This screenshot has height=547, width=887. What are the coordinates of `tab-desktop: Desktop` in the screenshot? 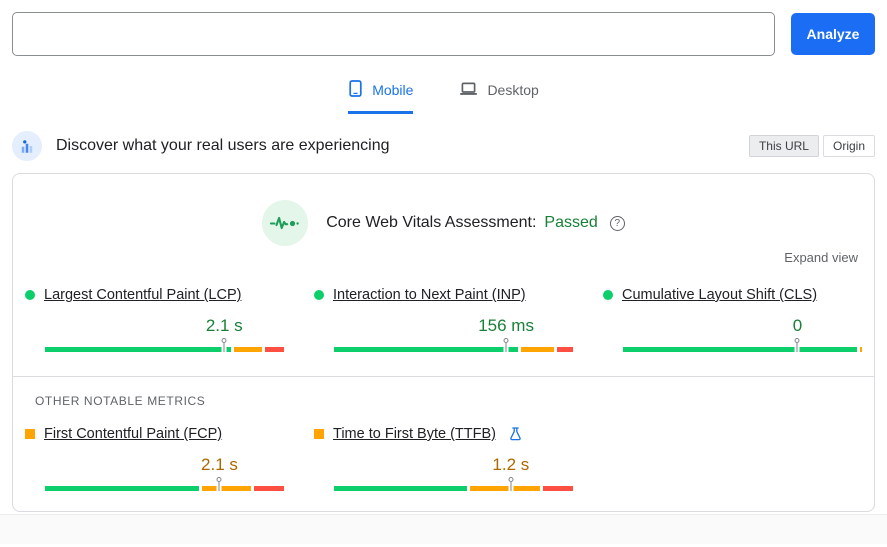 It's located at (499, 97).